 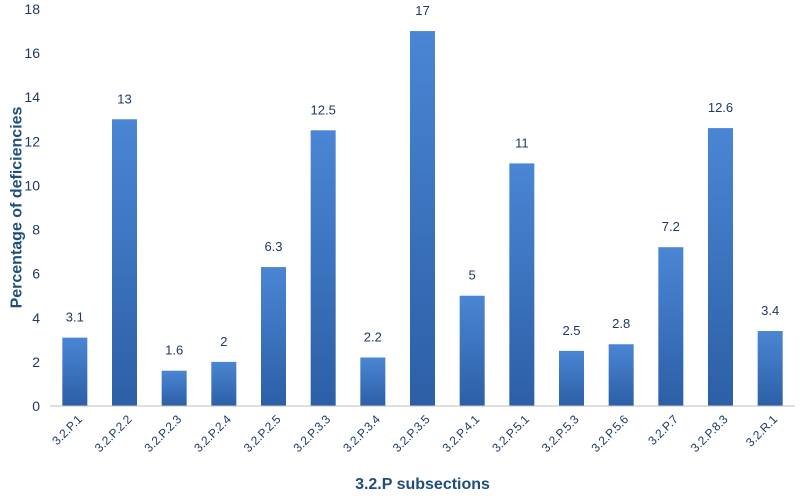 What do you see at coordinates (36, 362) in the screenshot?
I see `y-tick-label: 2` at bounding box center [36, 362].